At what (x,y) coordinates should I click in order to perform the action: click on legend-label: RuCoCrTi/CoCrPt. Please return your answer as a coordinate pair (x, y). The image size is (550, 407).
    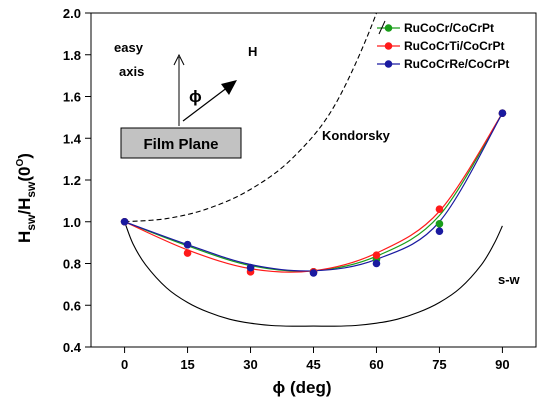
    Looking at the image, I should click on (454, 46).